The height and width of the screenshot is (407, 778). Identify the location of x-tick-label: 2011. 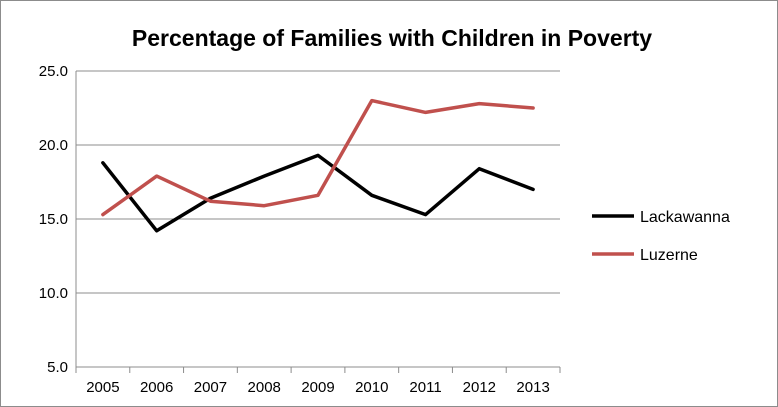
(425, 387).